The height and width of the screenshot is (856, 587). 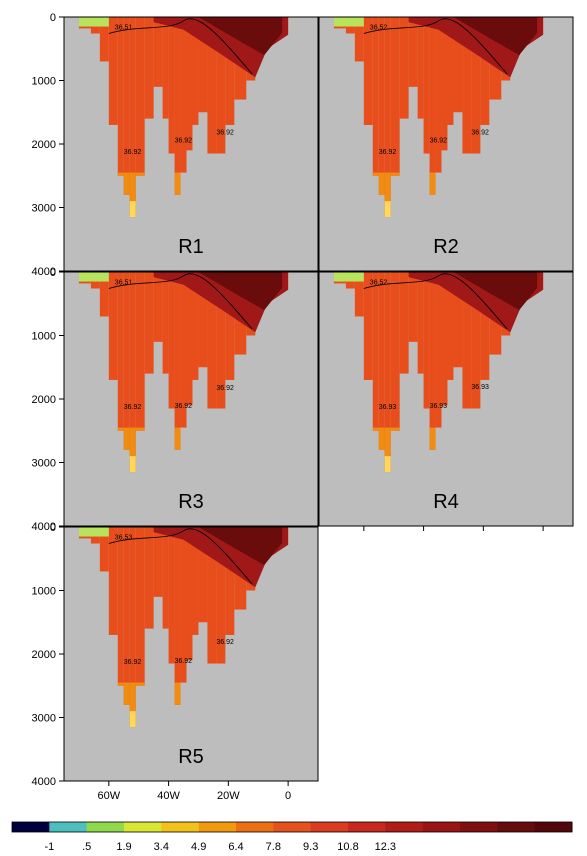 I want to click on panel-r2: 36.52 36.92 36.92 36.92 R2, so click(x=446, y=144).